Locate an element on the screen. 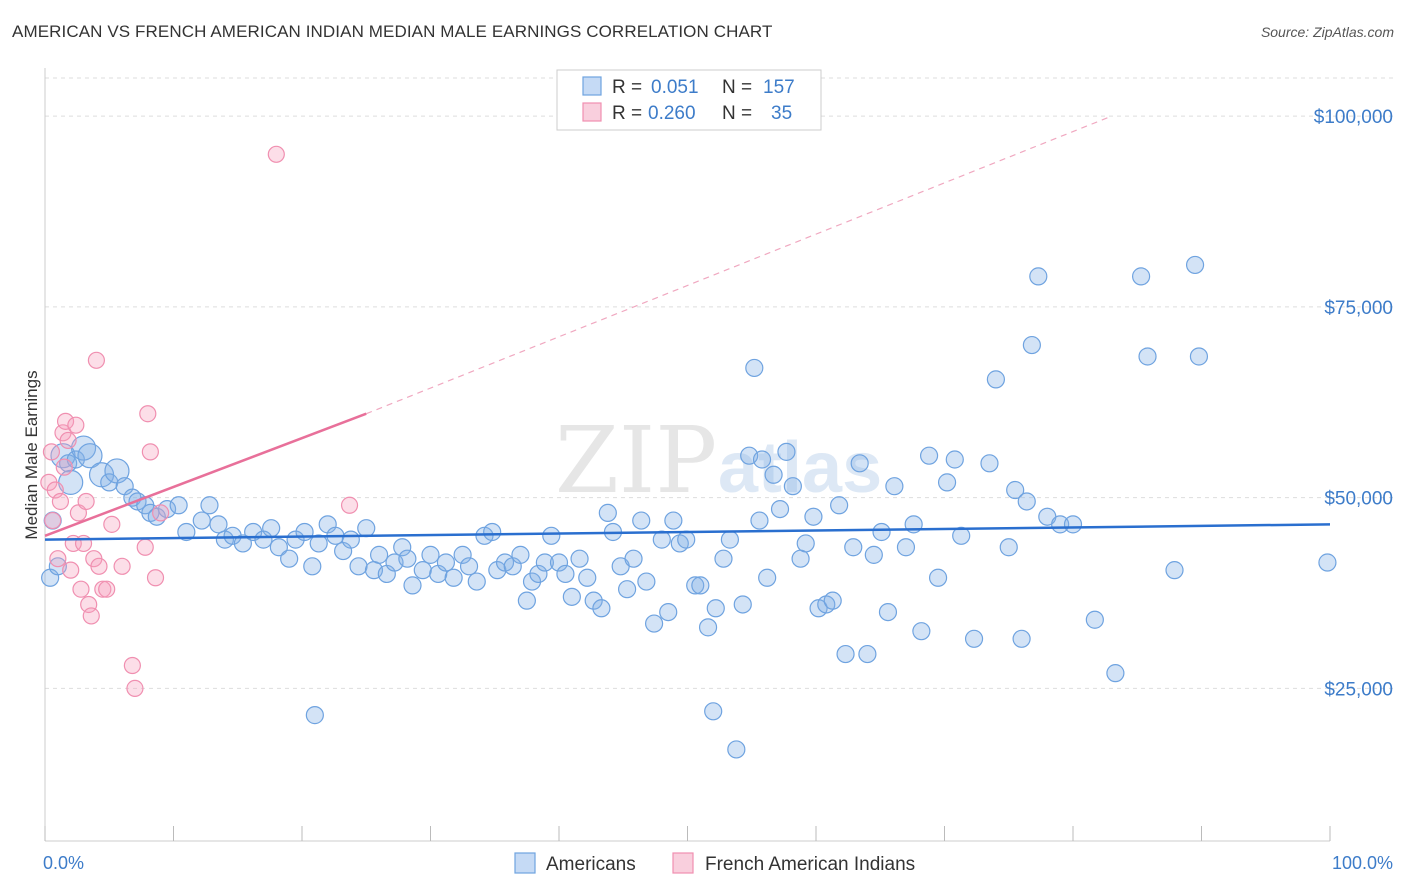 Image resolution: width=1406 pixels, height=892 pixels. x-tick-label-0: 0.0% is located at coordinates (63, 863).